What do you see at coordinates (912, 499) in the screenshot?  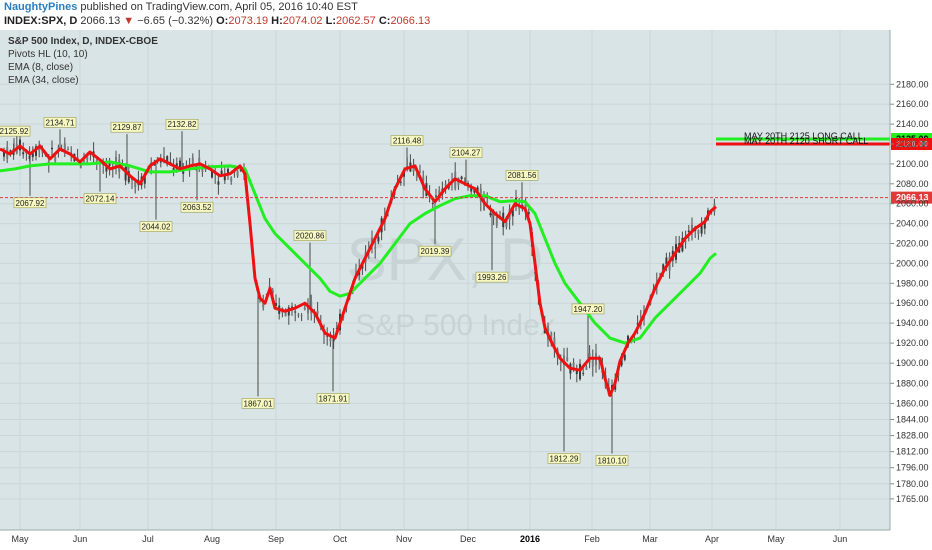 I see `y-tick-label: 1765.00` at bounding box center [912, 499].